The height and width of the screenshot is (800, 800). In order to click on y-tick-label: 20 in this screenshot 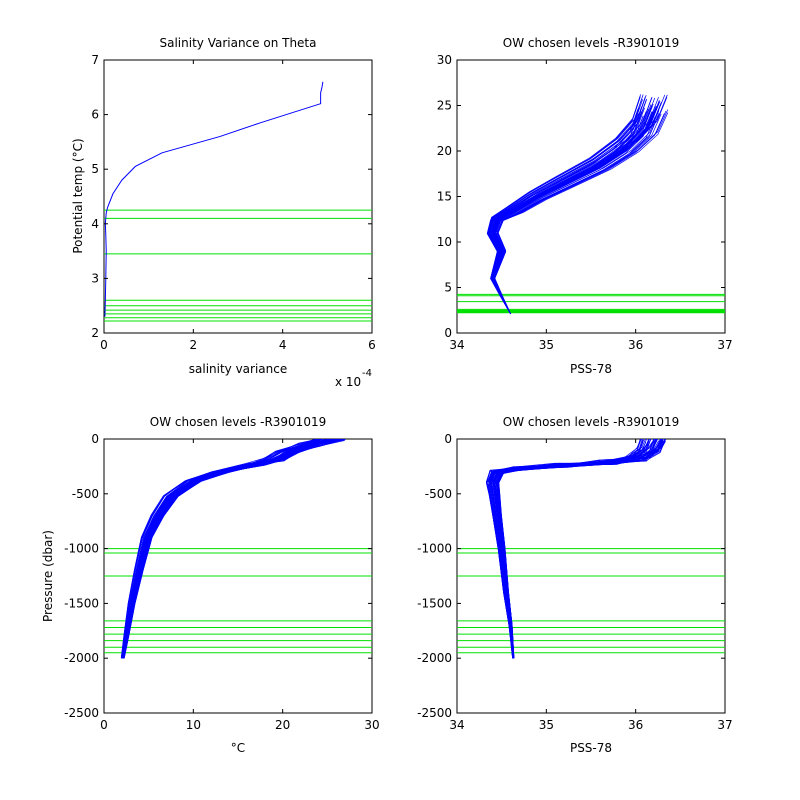, I will do `click(444, 151)`.